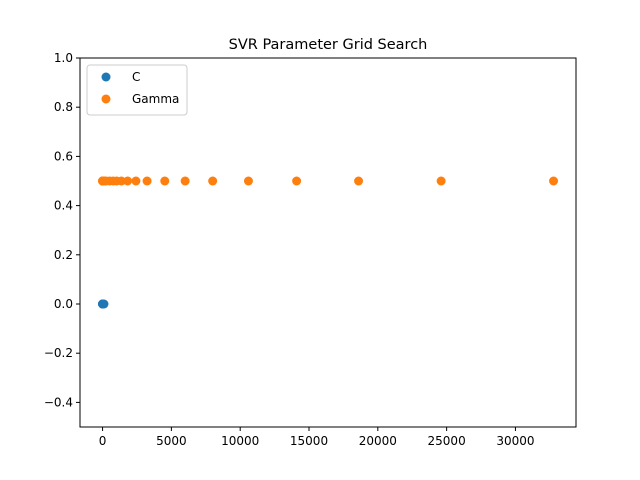 The height and width of the screenshot is (480, 640). I want to click on x-axis: 0 5000 10000 15000 20000 25000 30000, so click(317, 437).